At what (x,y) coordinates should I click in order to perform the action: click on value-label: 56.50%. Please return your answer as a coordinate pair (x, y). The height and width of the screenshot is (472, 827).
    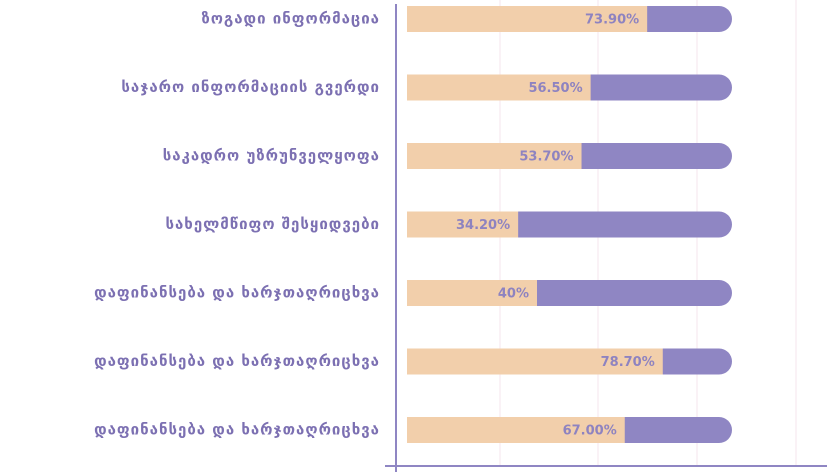
    Looking at the image, I should click on (555, 88).